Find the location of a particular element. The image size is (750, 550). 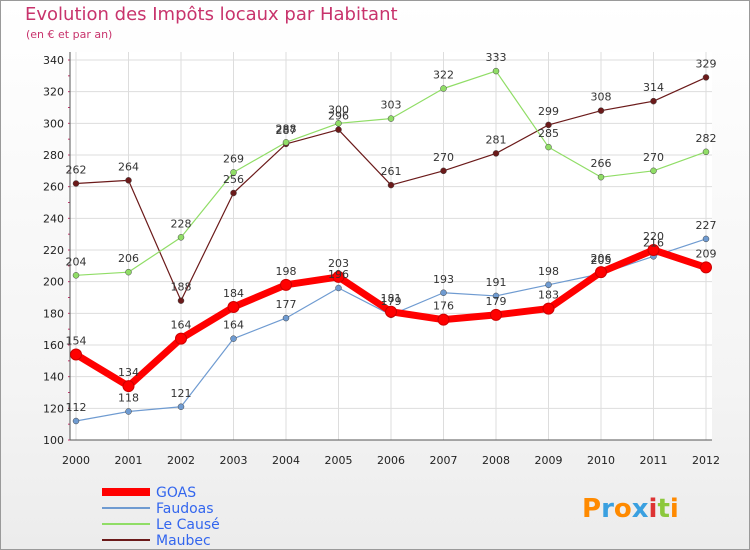

y-tick-label: 260 is located at coordinates (53, 187).